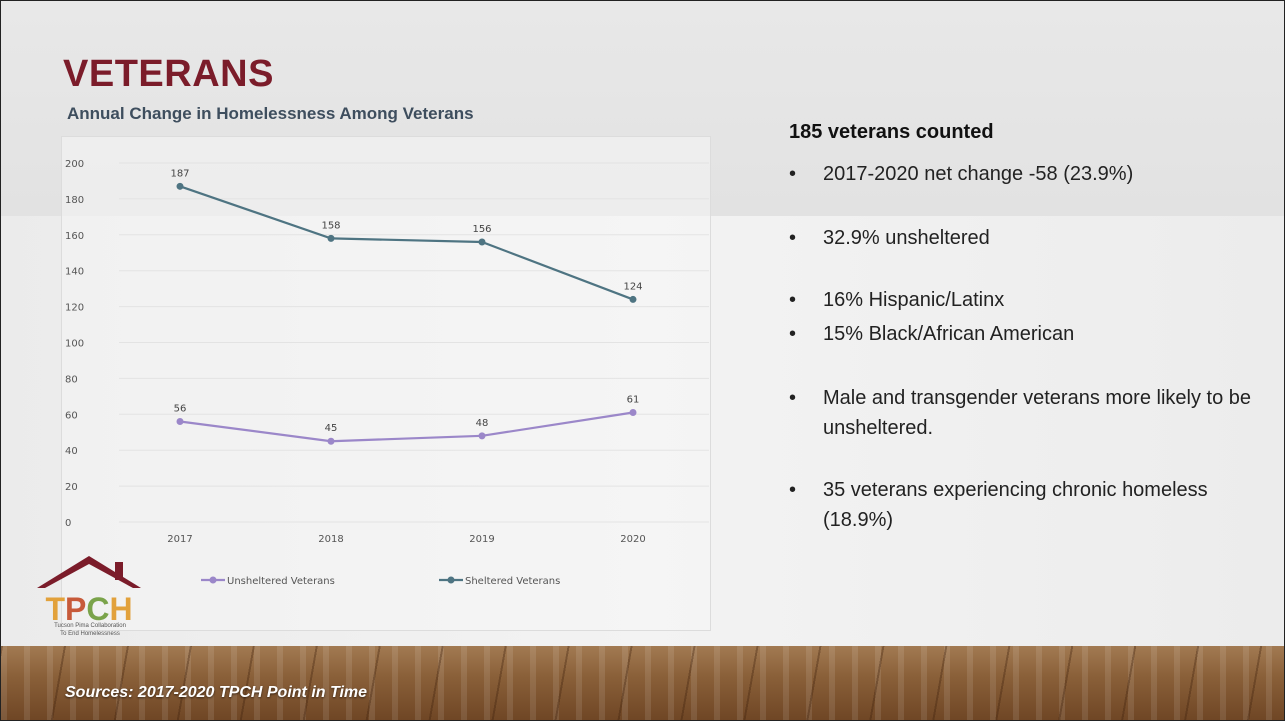 Image resolution: width=1285 pixels, height=721 pixels. Describe the element at coordinates (978, 174) in the screenshot. I see `bullet-text: 2017-2020 net change -58 (23.9%)` at that location.